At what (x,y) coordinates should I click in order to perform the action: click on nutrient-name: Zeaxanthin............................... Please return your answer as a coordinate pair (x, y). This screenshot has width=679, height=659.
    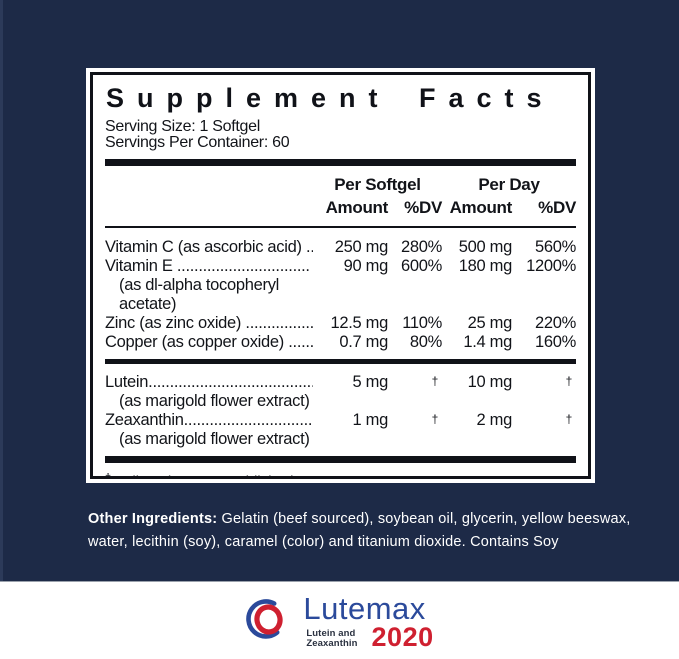
    Looking at the image, I should click on (209, 420).